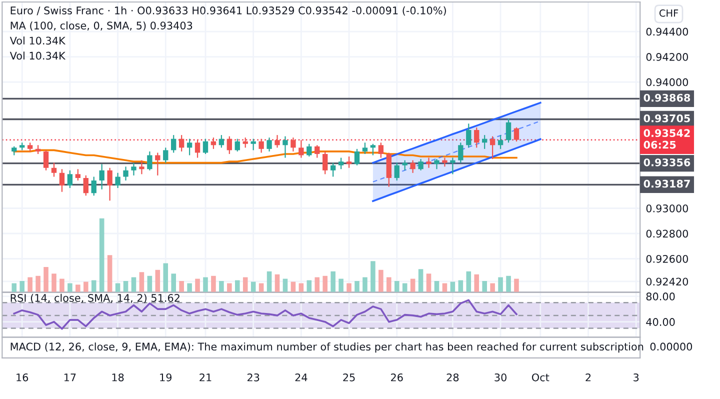 The image size is (720, 399). Describe the element at coordinates (667, 57) in the screenshot. I see `y-tick-label: 0.94200` at that location.